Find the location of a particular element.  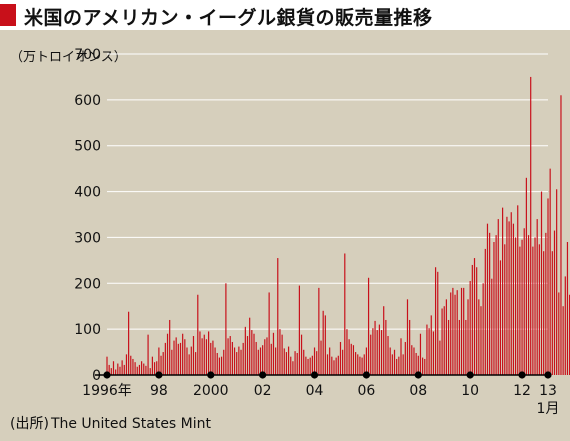

y-tick-label: 400 is located at coordinates (87, 193).